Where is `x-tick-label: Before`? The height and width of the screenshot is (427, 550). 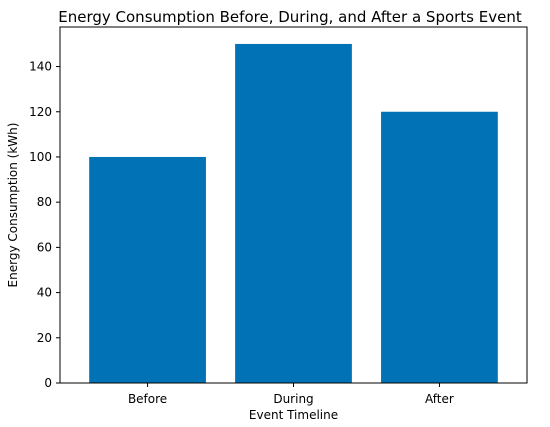
x-tick-label: Before is located at coordinates (147, 399).